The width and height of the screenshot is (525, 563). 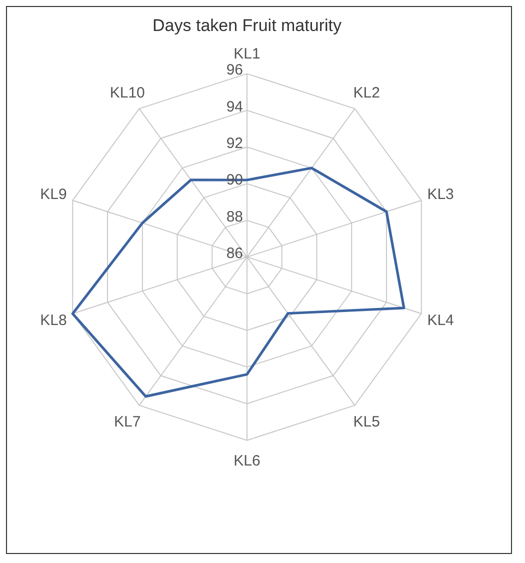 What do you see at coordinates (234, 143) in the screenshot?
I see `y-tick-label: 92` at bounding box center [234, 143].